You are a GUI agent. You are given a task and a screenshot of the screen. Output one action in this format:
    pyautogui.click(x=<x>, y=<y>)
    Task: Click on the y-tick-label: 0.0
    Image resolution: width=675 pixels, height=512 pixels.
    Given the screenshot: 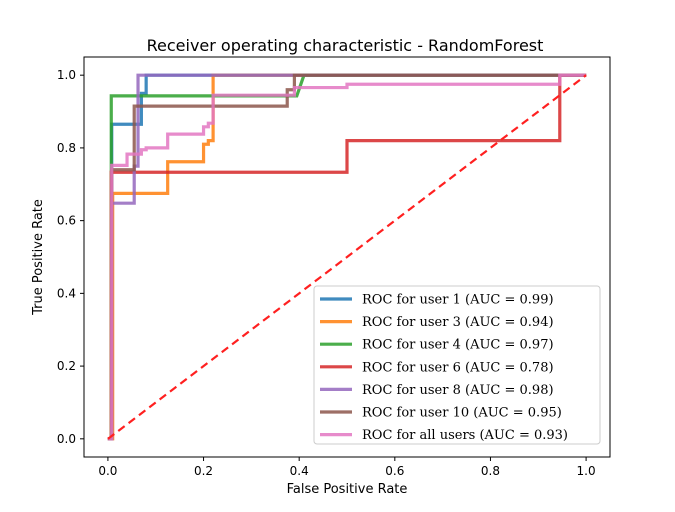 What is the action you would take?
    pyautogui.click(x=66, y=439)
    